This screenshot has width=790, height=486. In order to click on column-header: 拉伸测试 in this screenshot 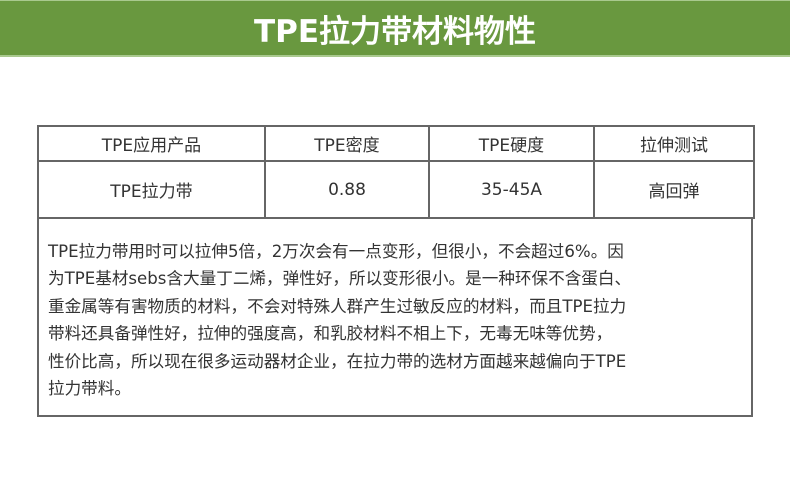, I will do `click(674, 143)`.